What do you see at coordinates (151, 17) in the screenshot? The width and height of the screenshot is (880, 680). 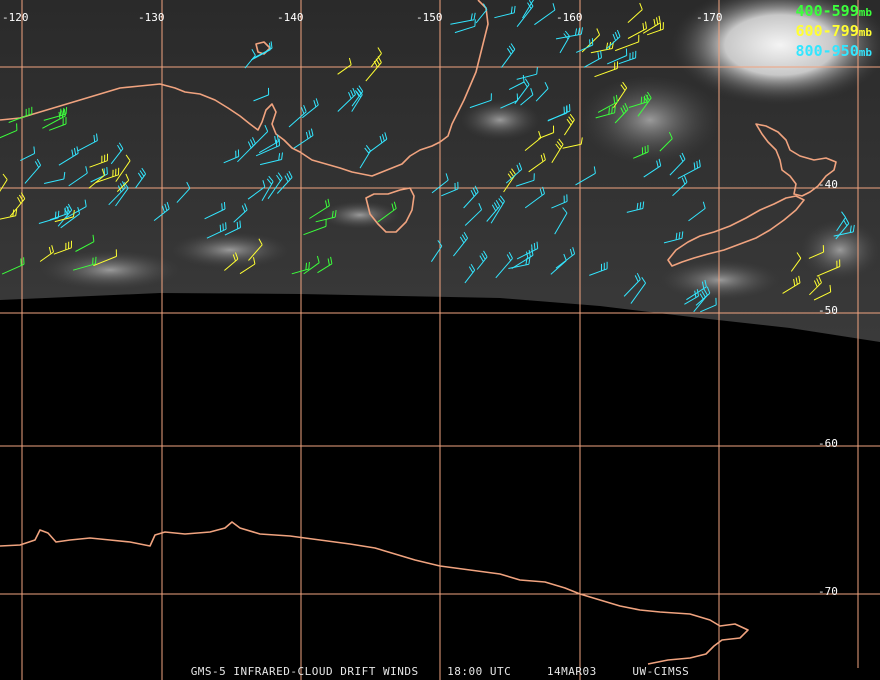 I see `lon-label: -130` at bounding box center [151, 17].